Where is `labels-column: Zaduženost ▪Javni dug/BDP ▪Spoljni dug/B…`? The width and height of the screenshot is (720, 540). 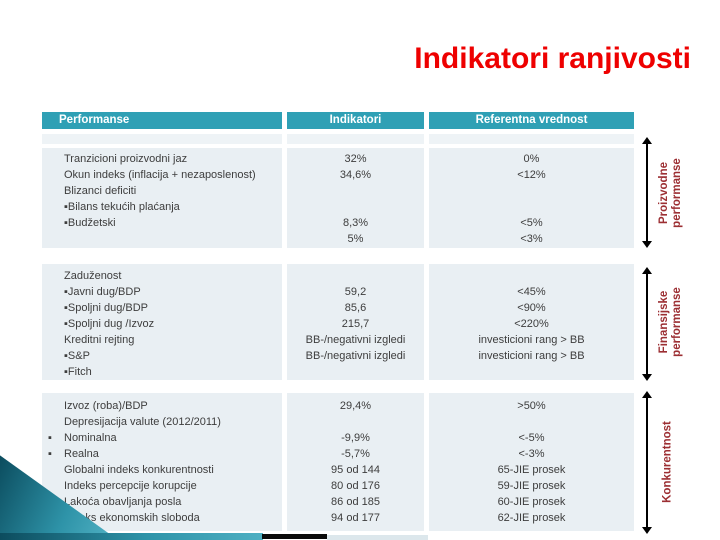 labels-column: Zaduženost ▪Javni dug/BDP ▪Spoljni dug/B… is located at coordinates (162, 322).